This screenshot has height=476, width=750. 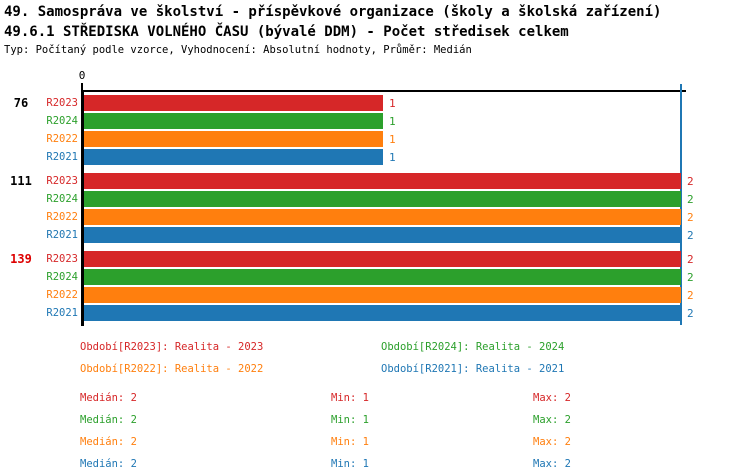 I want to click on stat-max-r2021: Max: 2, so click(x=552, y=464).